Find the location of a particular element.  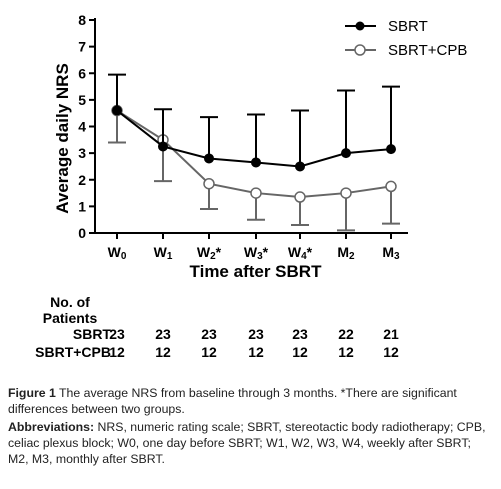

y-tick-label: 3 is located at coordinates (82, 153).